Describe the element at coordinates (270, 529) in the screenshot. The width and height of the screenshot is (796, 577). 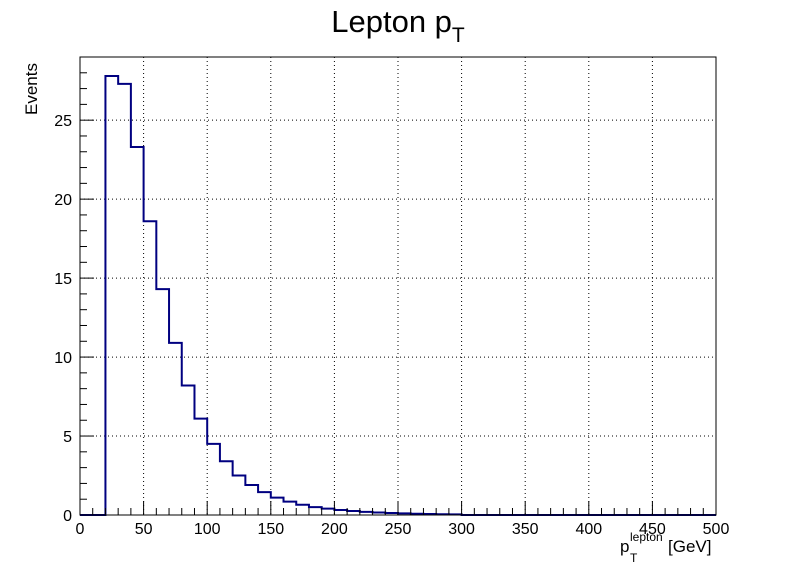
I see `x-tick-label: 150` at that location.